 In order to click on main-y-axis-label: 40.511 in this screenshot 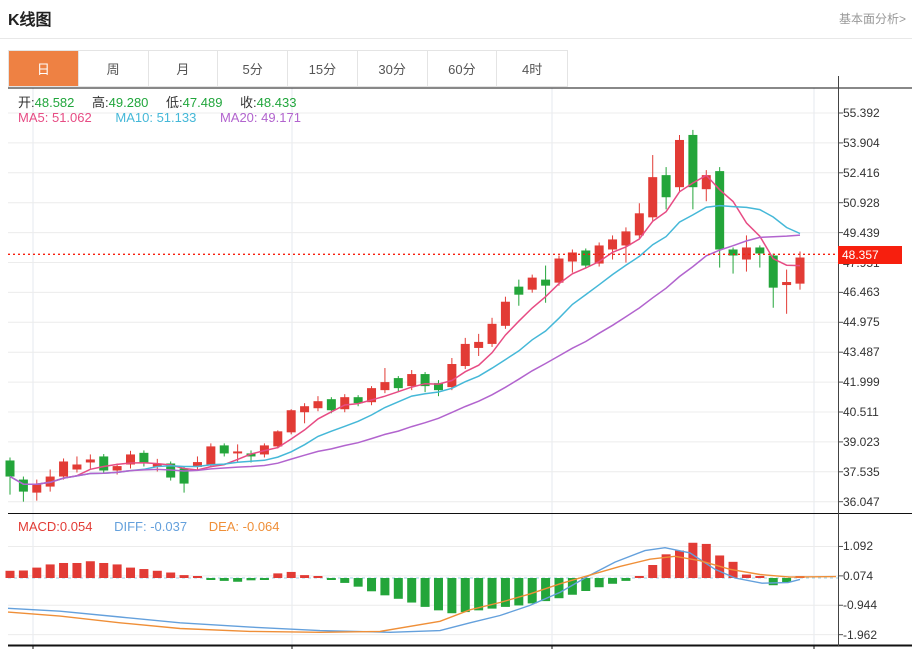, I will do `click(861, 412)`.